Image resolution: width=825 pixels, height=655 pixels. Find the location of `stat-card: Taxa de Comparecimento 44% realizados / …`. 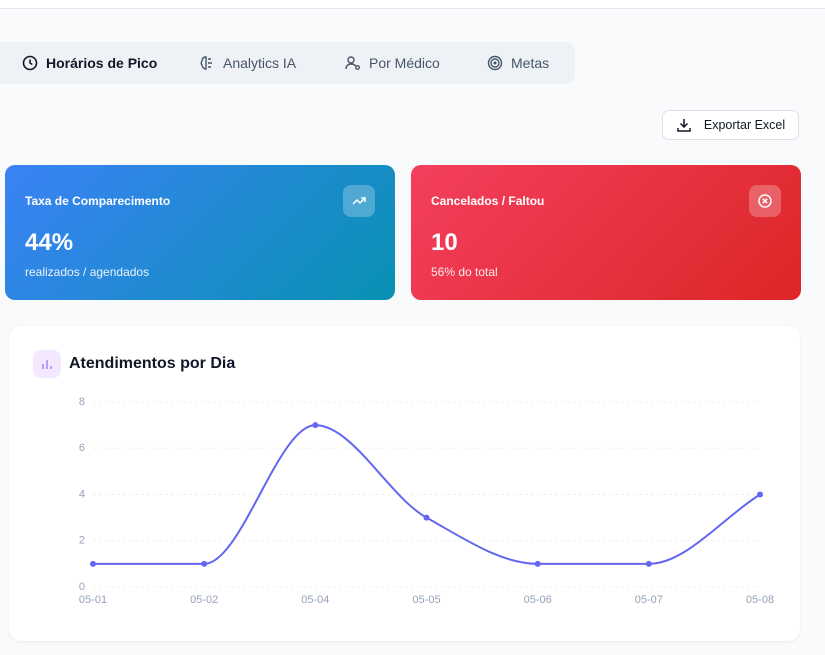

stat-card: Taxa de Comparecimento 44% realizados / … is located at coordinates (200, 232).